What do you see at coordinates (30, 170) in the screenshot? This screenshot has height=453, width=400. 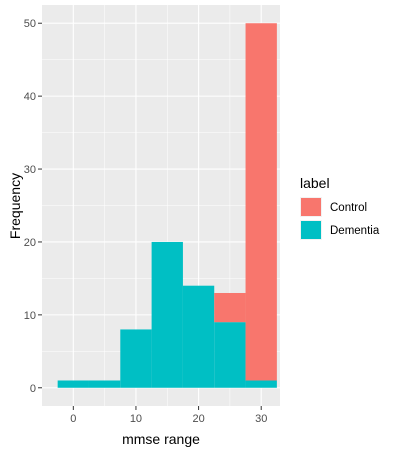 I see `y-tick-label: 30` at bounding box center [30, 170].